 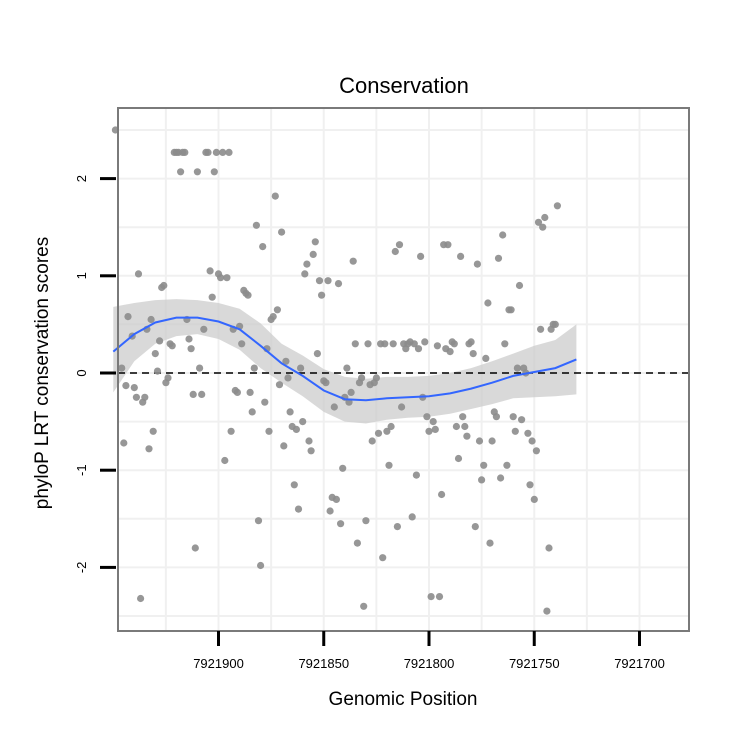 What do you see at coordinates (81, 372) in the screenshot?
I see `y-tick-label: 0` at bounding box center [81, 372].